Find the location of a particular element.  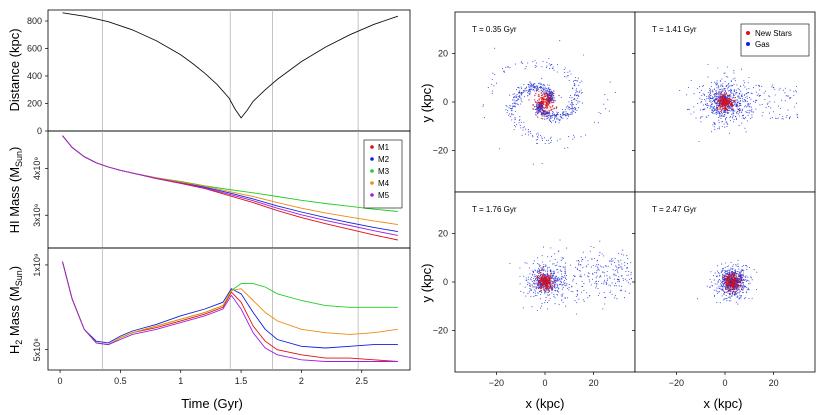

snapshot-x-label-right: x (kpc) is located at coordinates (723, 403).